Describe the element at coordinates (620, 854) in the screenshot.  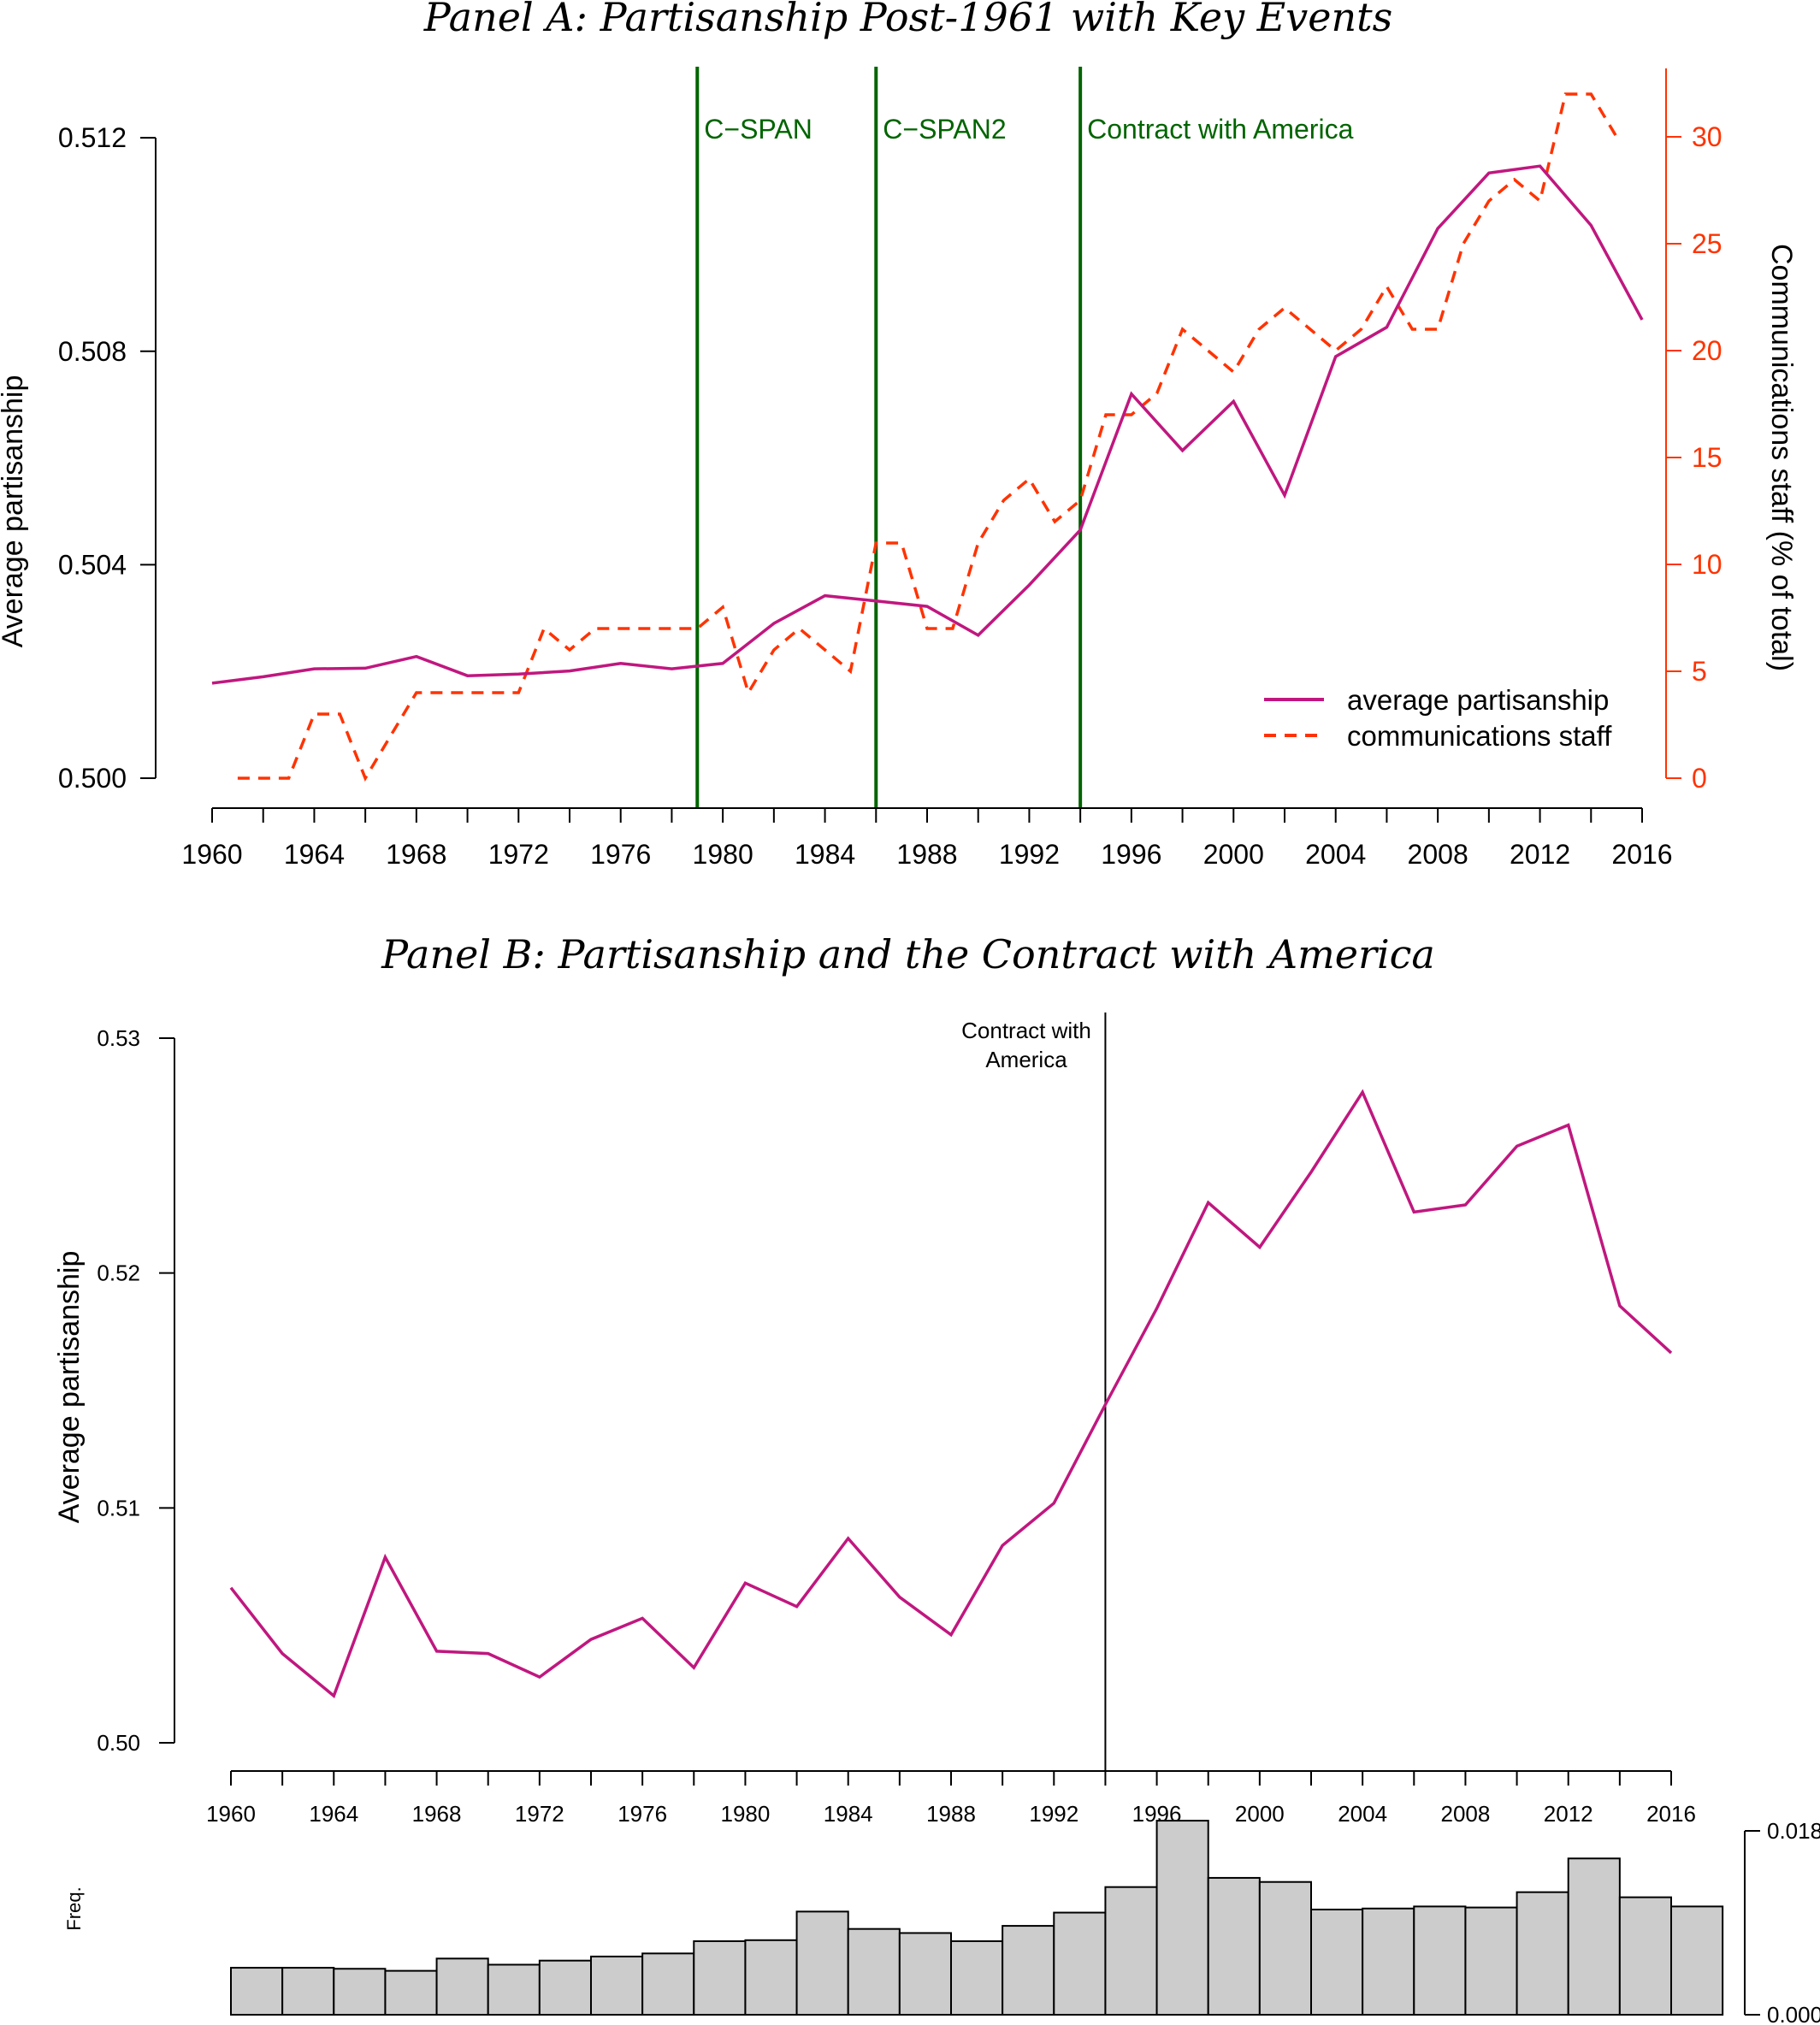
I see `panel-a-x-tick-label: 1976` at that location.